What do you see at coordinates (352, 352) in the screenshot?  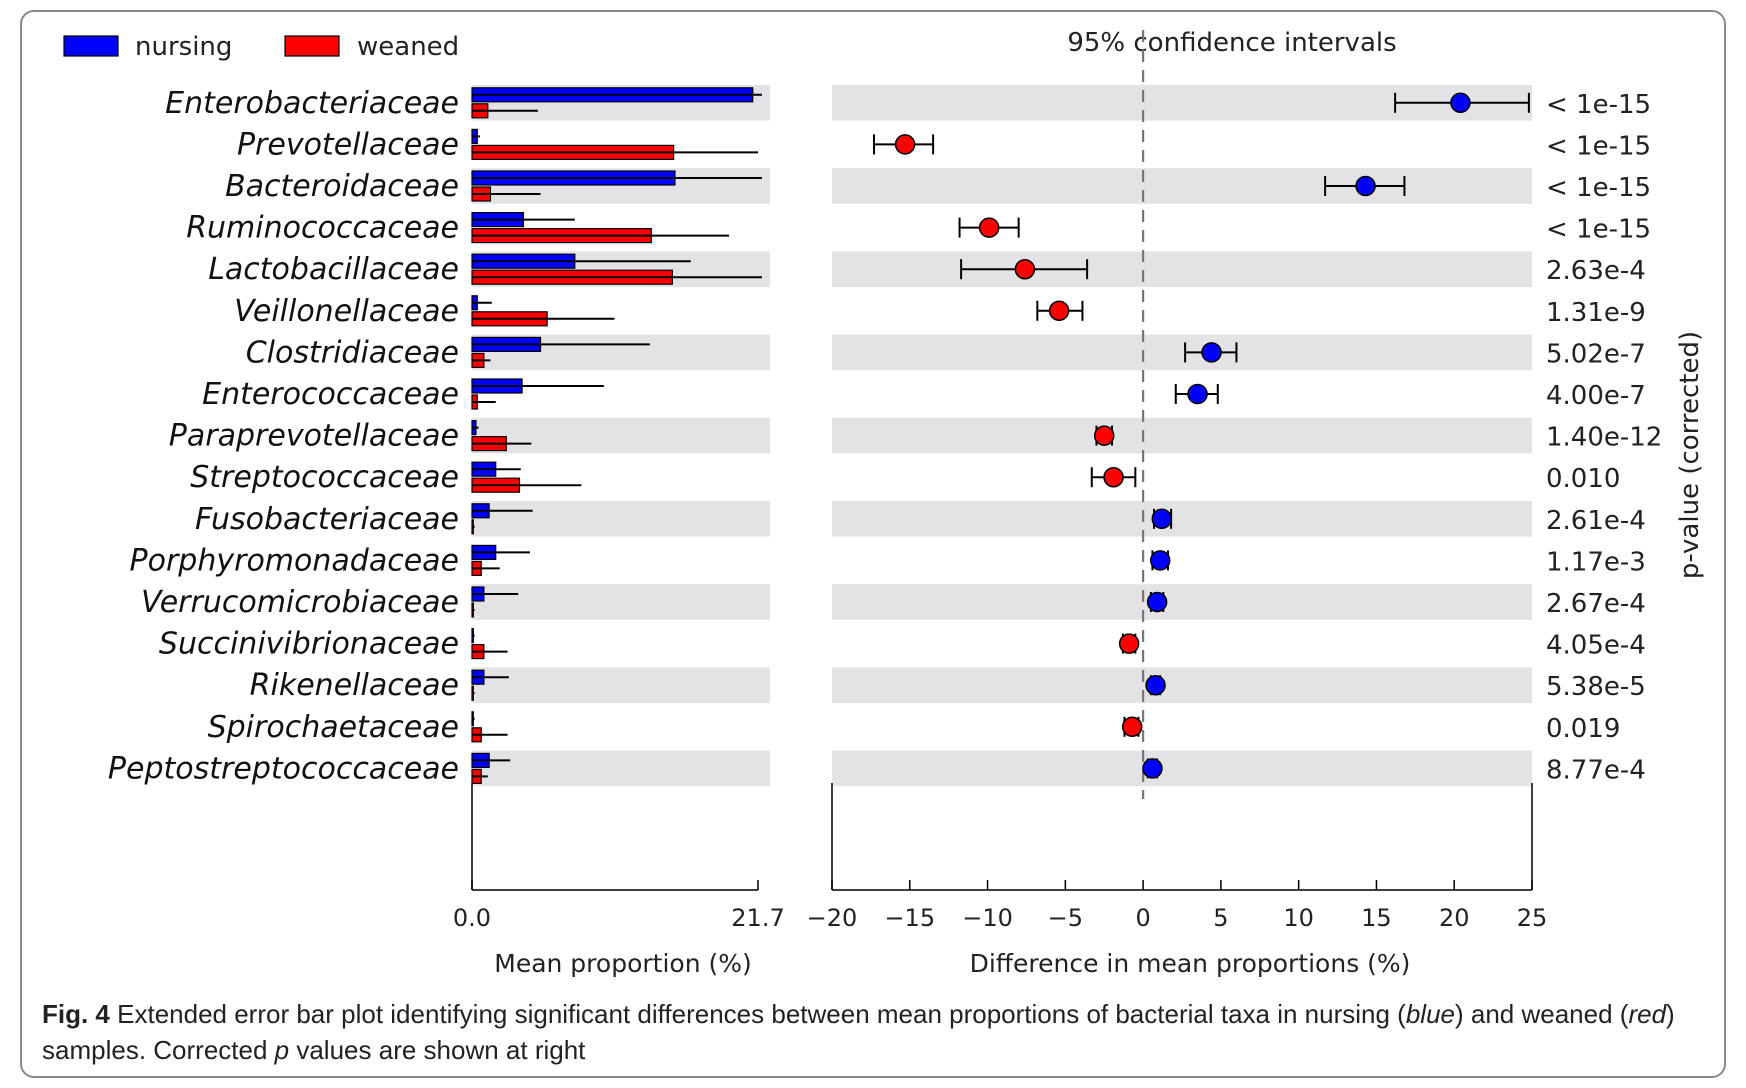 I see `taxon-label: Clostridiaceae` at bounding box center [352, 352].